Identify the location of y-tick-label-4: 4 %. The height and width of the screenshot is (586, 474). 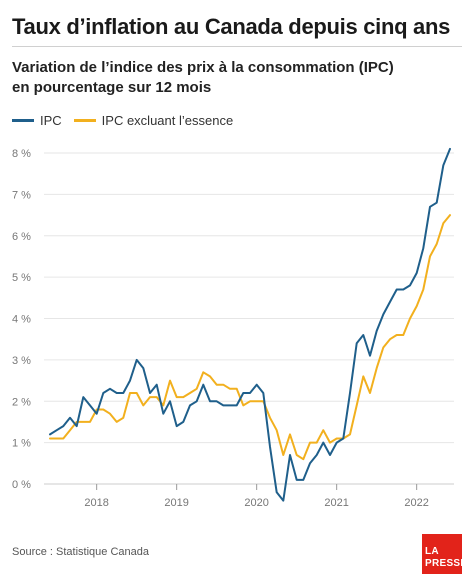
(21, 320).